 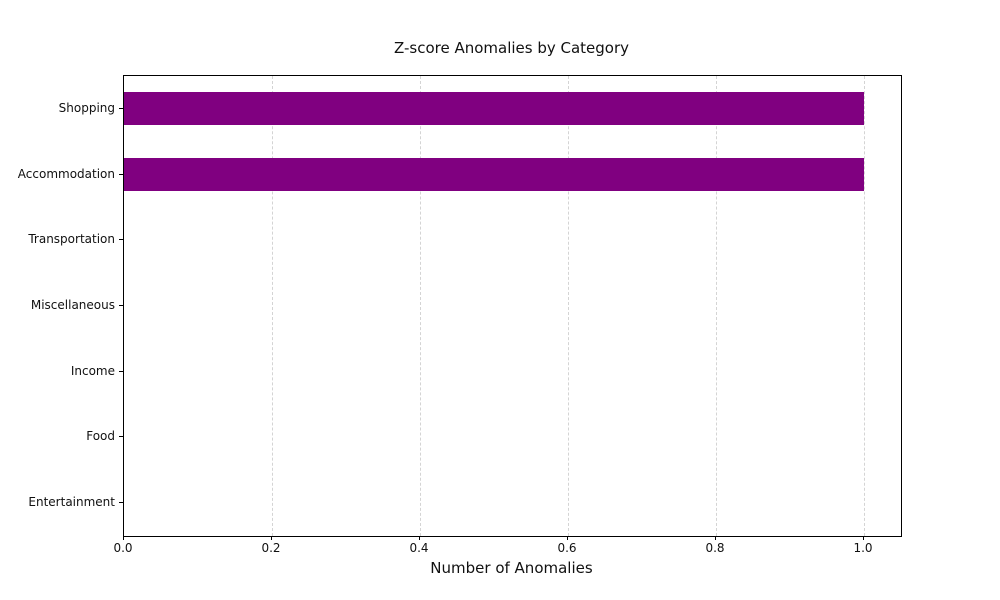 I want to click on x-tick-label: 1.0, so click(x=863, y=548).